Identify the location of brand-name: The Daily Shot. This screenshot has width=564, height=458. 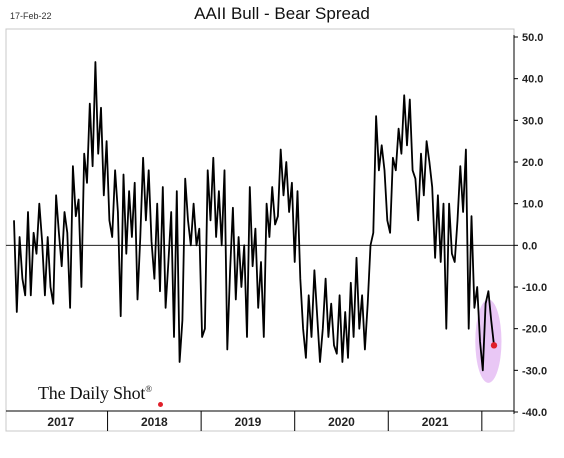
(92, 393).